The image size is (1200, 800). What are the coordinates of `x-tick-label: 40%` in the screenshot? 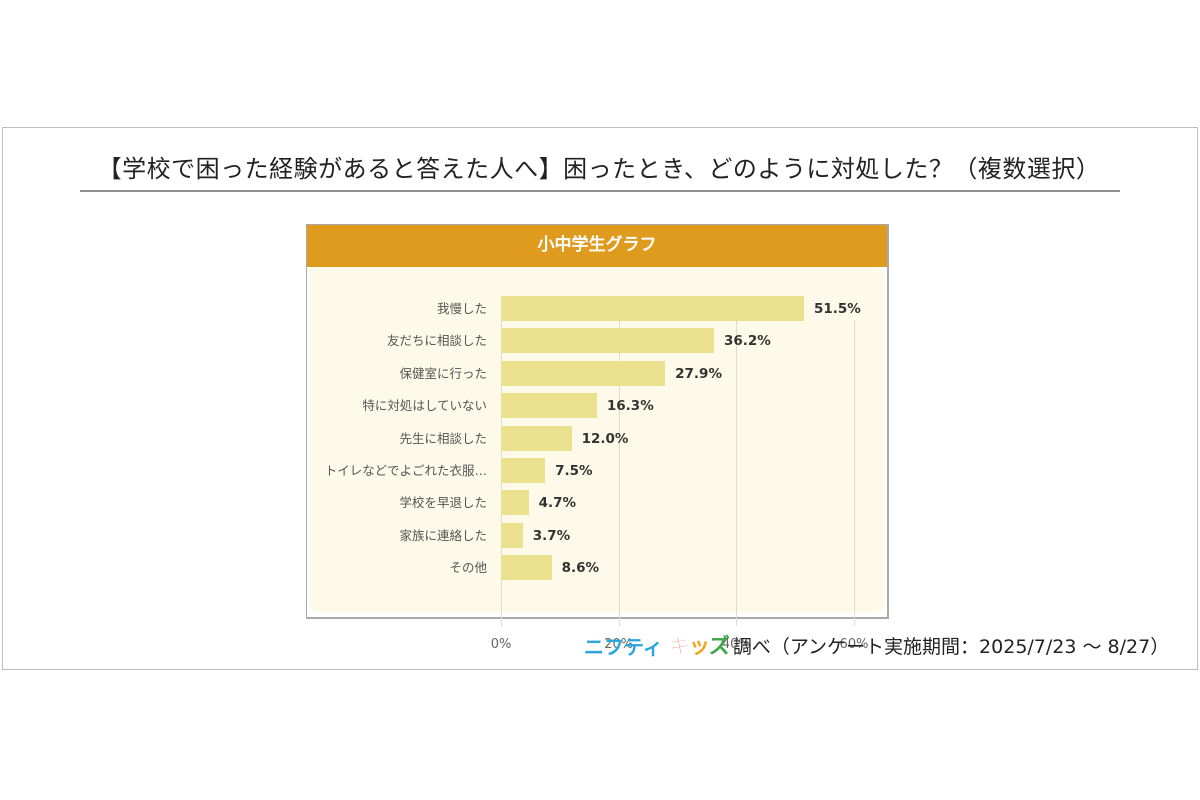 It's located at (736, 644).